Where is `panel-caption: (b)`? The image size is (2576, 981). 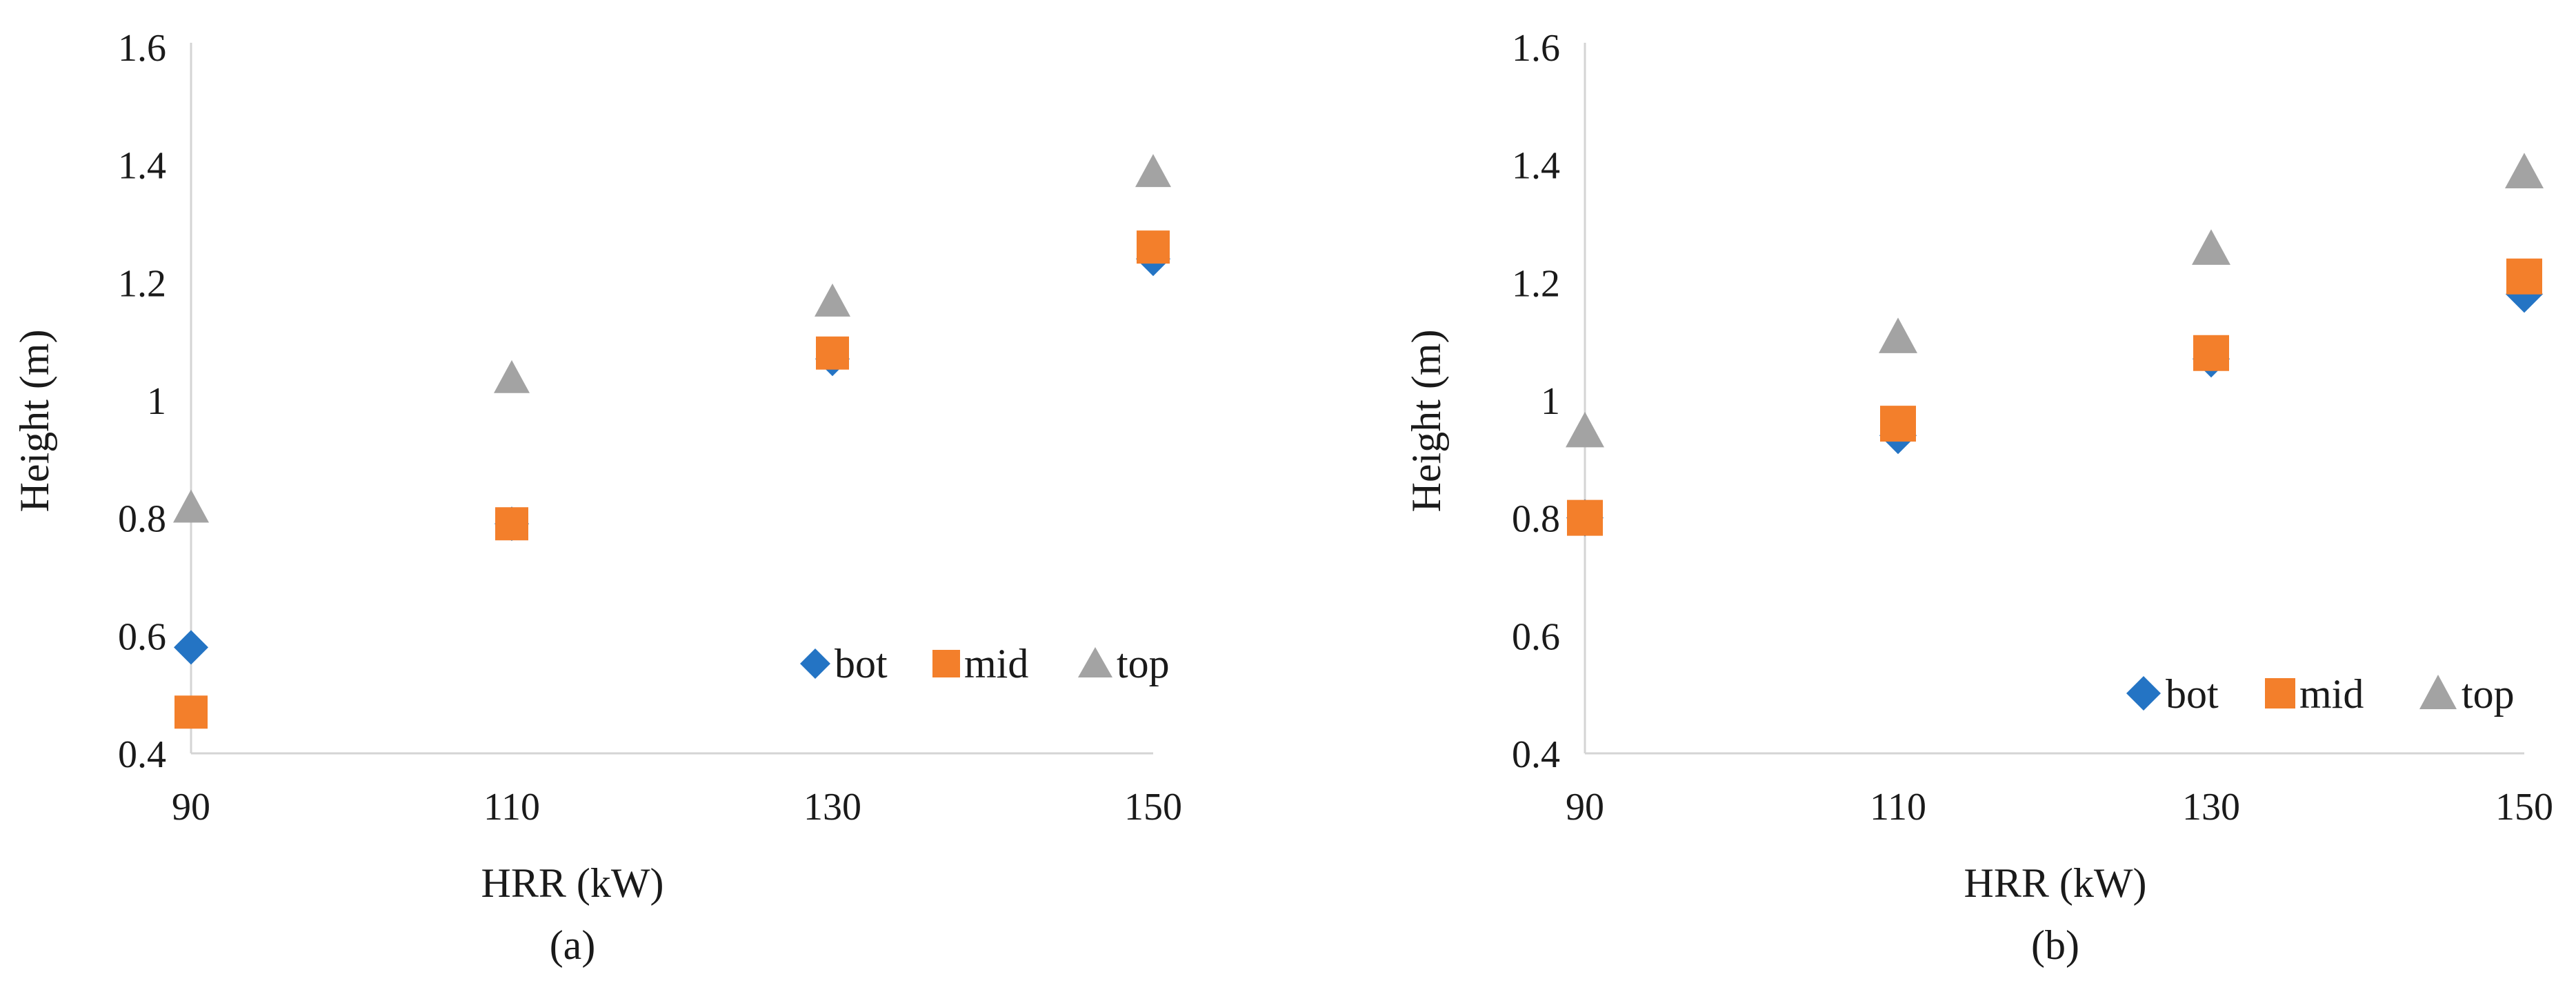
panel-caption: (b) is located at coordinates (2055, 945).